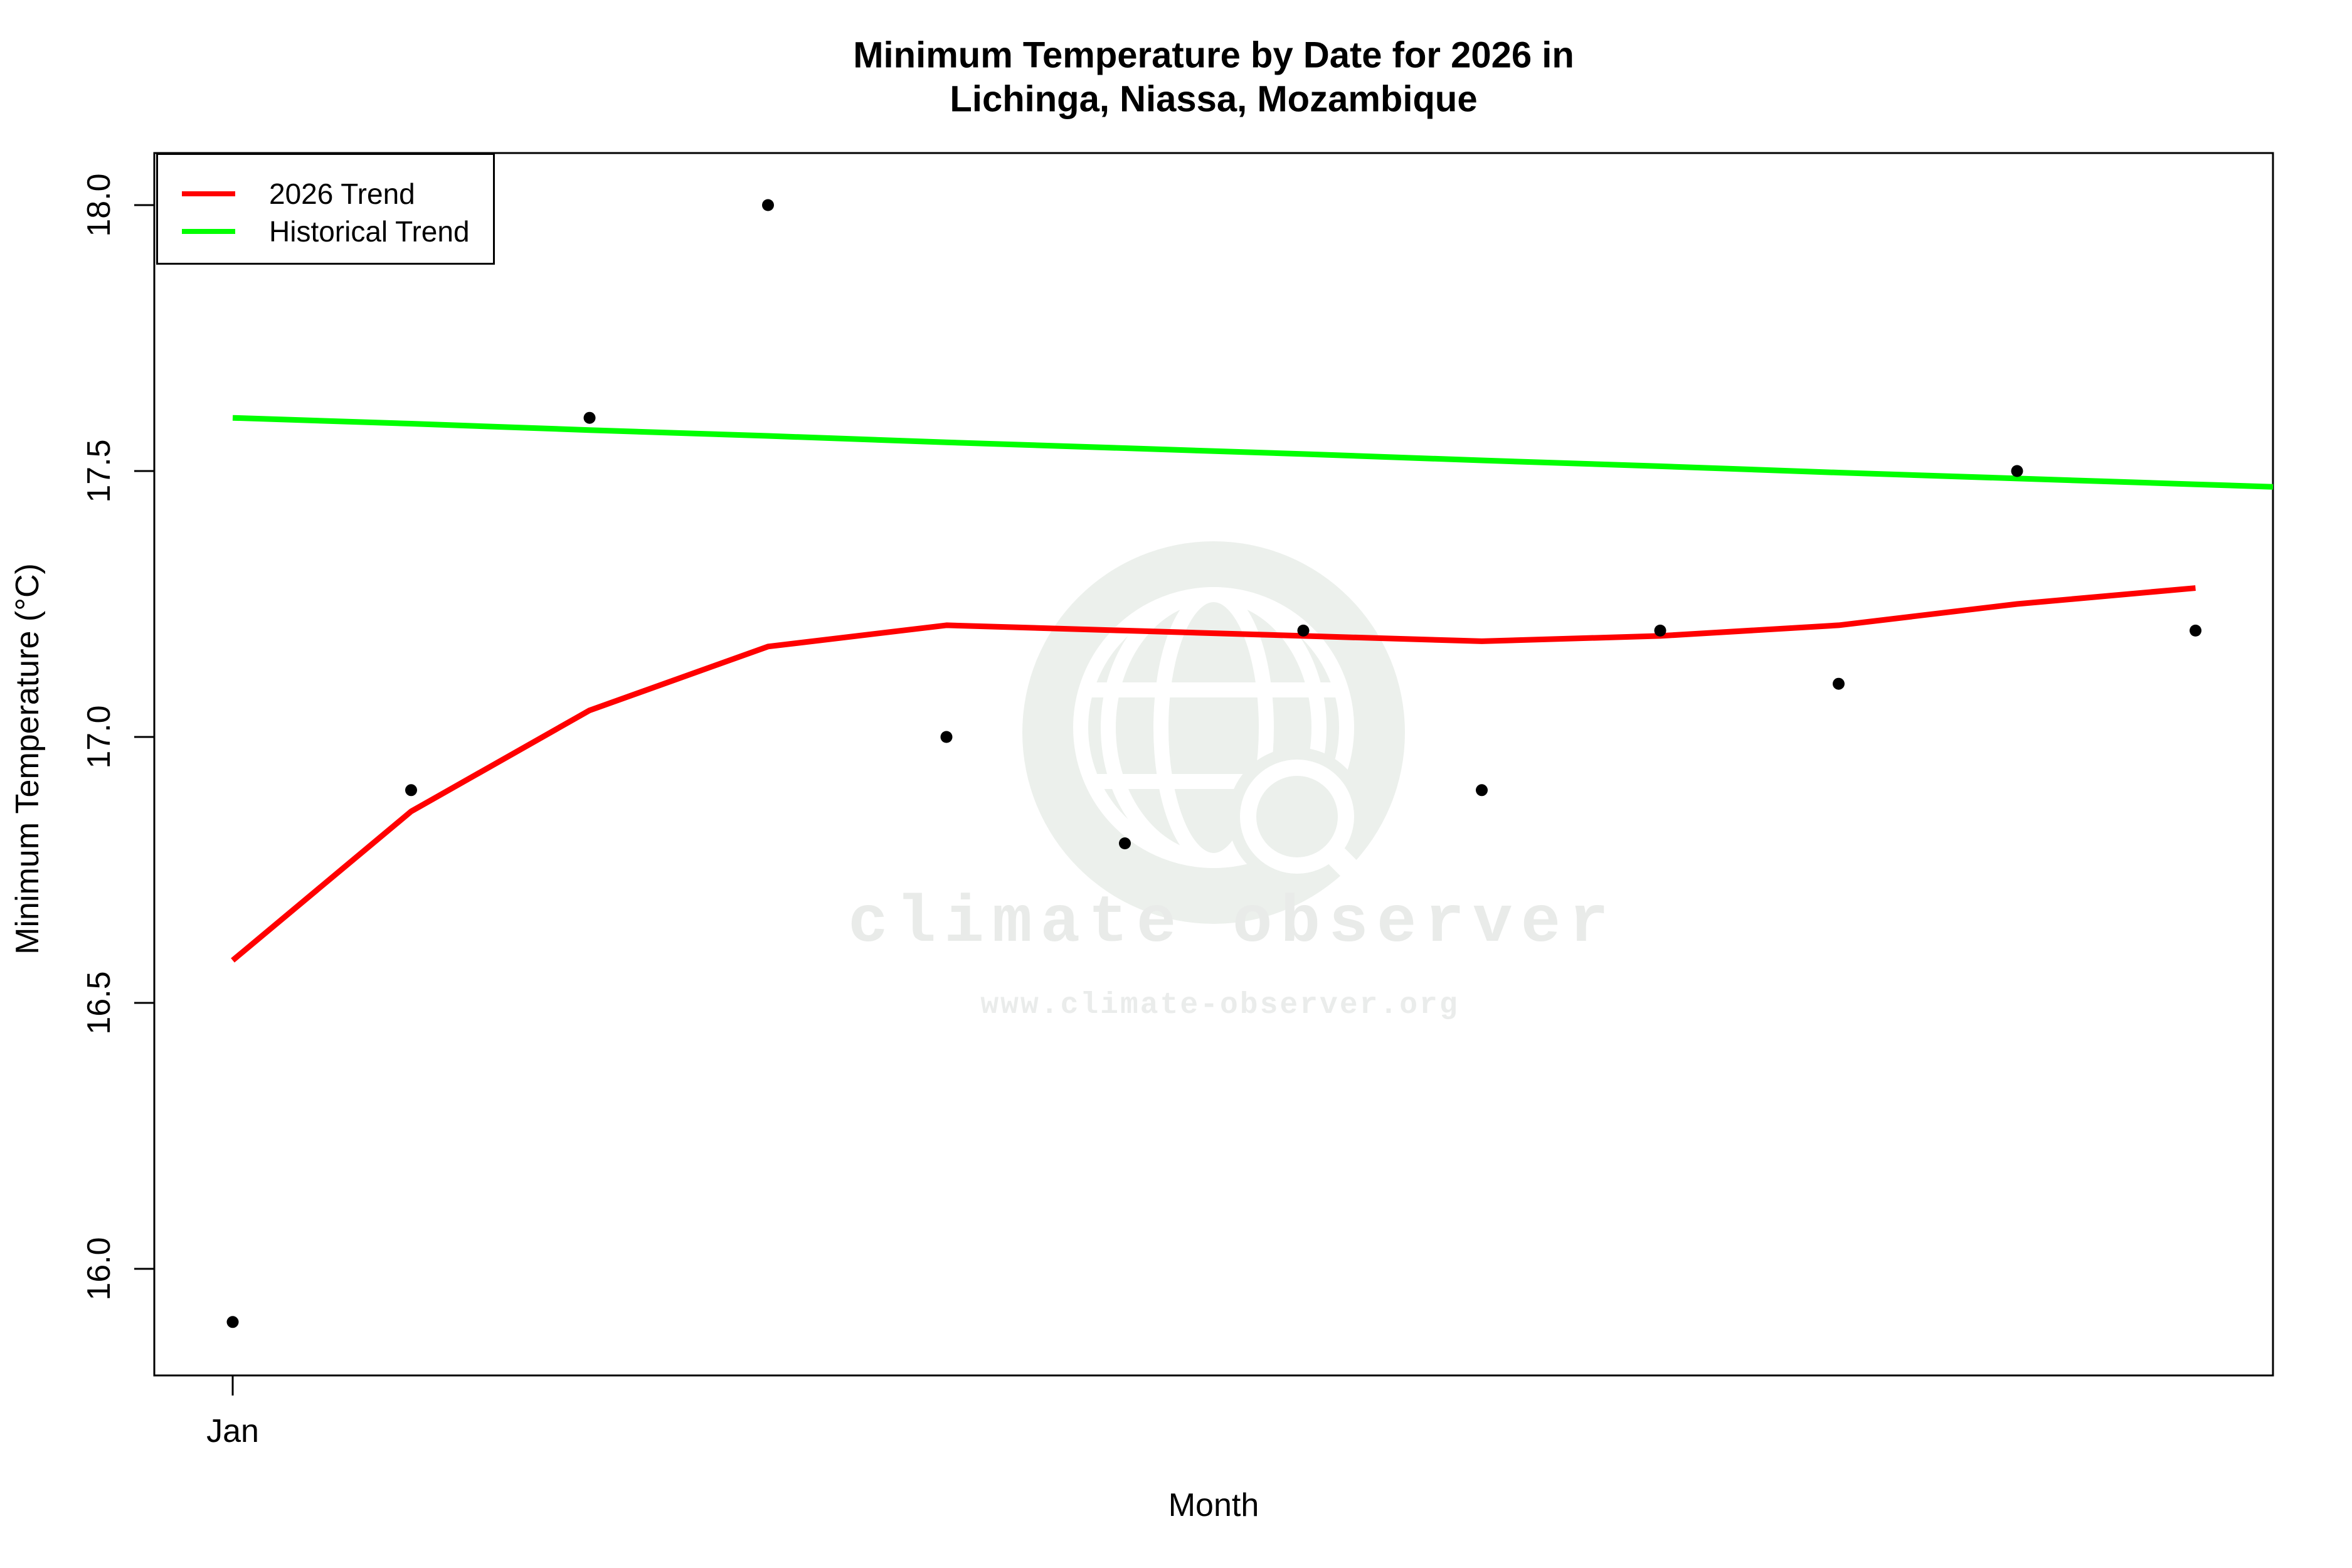 The width and height of the screenshot is (2352, 1568). Describe the element at coordinates (208, 194) in the screenshot. I see `legend-line-swatch-red` at that location.